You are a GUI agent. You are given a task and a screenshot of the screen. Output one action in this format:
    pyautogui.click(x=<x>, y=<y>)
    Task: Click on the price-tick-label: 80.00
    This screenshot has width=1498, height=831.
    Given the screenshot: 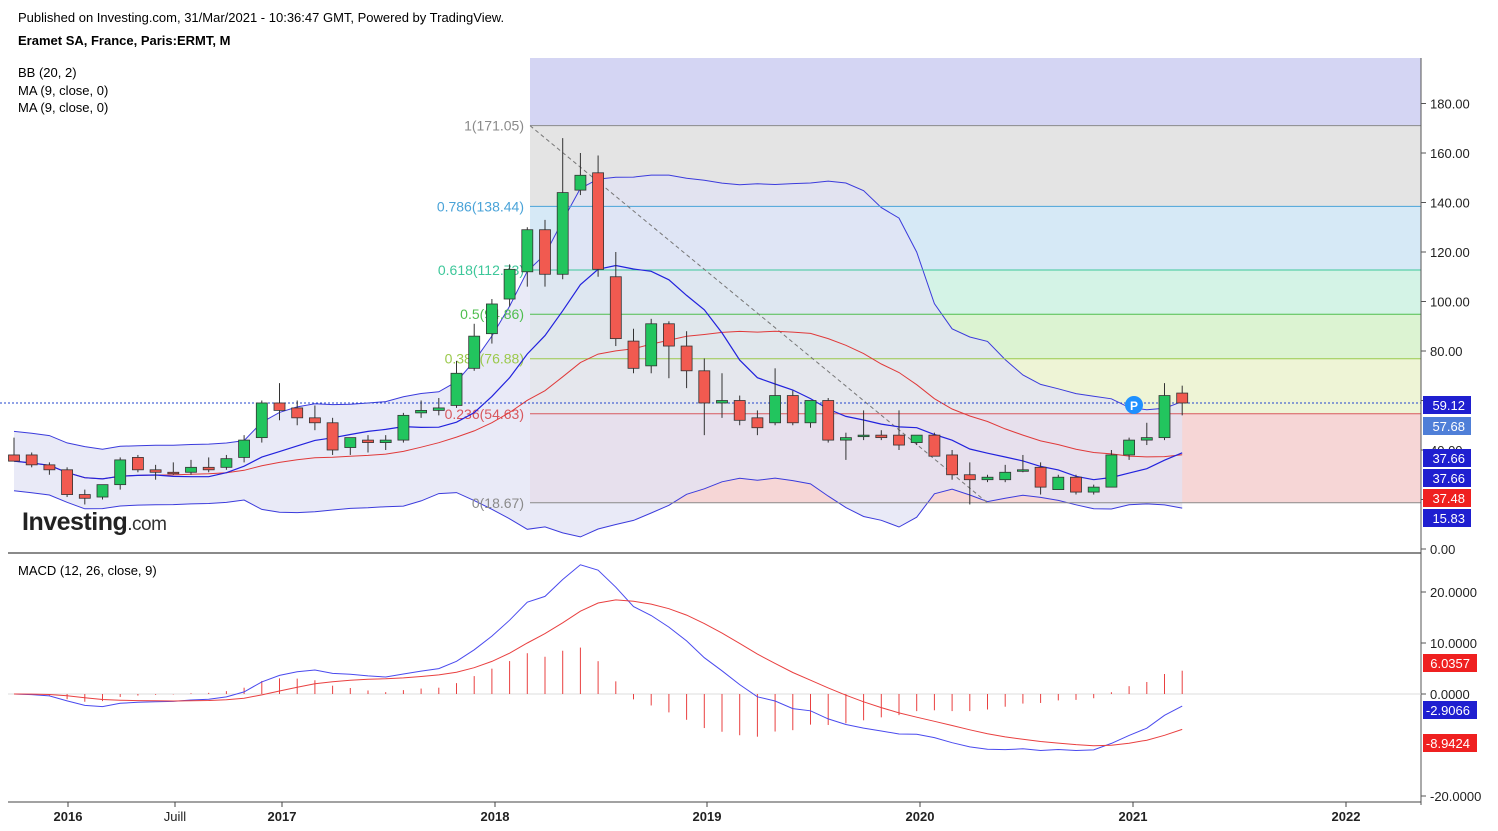 What is the action you would take?
    pyautogui.click(x=1446, y=351)
    